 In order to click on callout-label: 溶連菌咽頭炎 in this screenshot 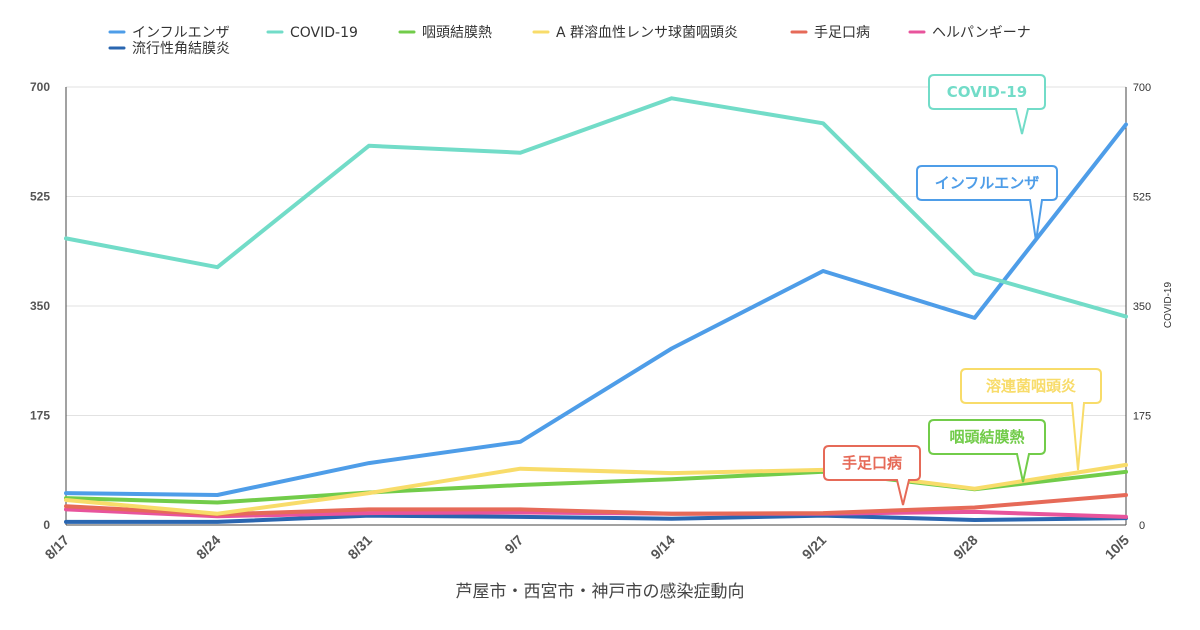, I will do `click(1031, 386)`.